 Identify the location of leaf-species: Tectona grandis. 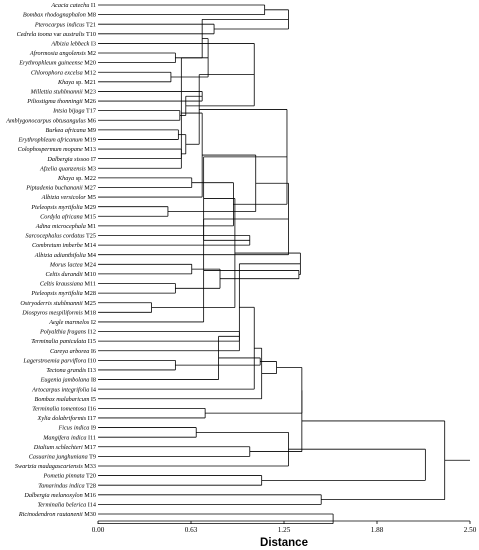
(66, 370).